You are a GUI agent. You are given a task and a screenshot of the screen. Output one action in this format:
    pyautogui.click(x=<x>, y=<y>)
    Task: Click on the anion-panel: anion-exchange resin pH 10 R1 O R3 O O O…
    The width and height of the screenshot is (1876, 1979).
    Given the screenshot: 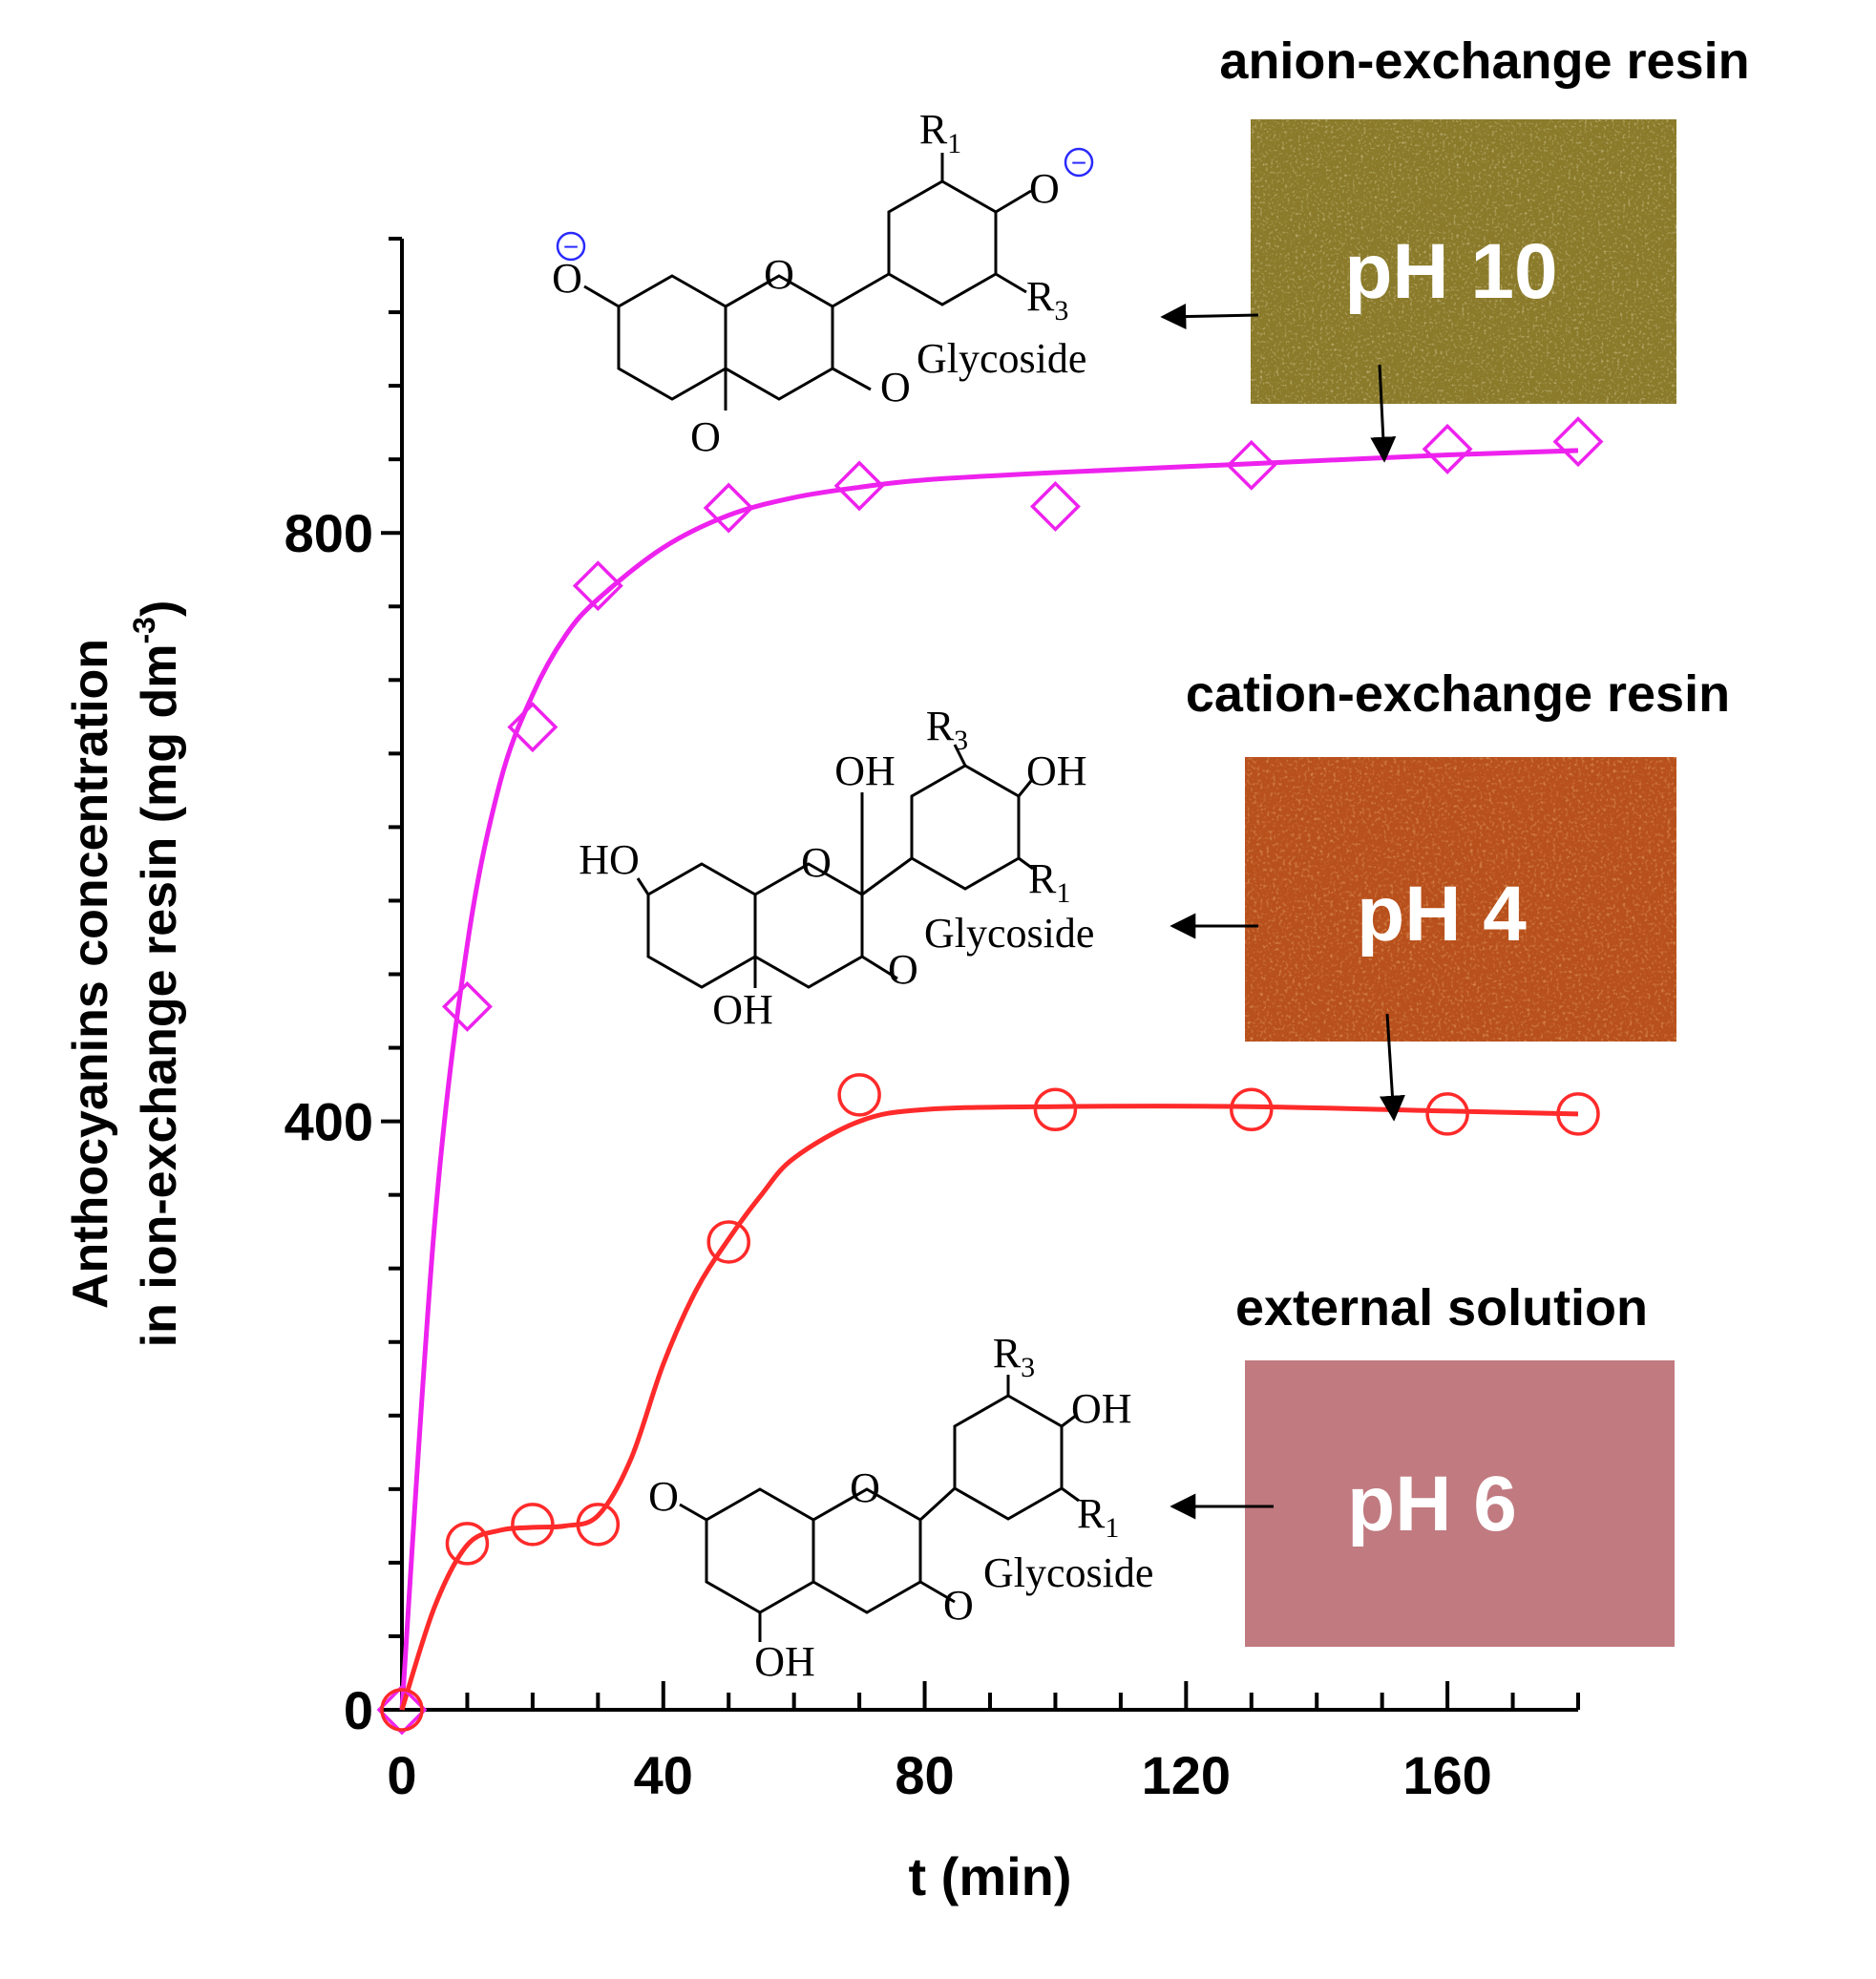 What is the action you would take?
    pyautogui.click(x=1151, y=247)
    